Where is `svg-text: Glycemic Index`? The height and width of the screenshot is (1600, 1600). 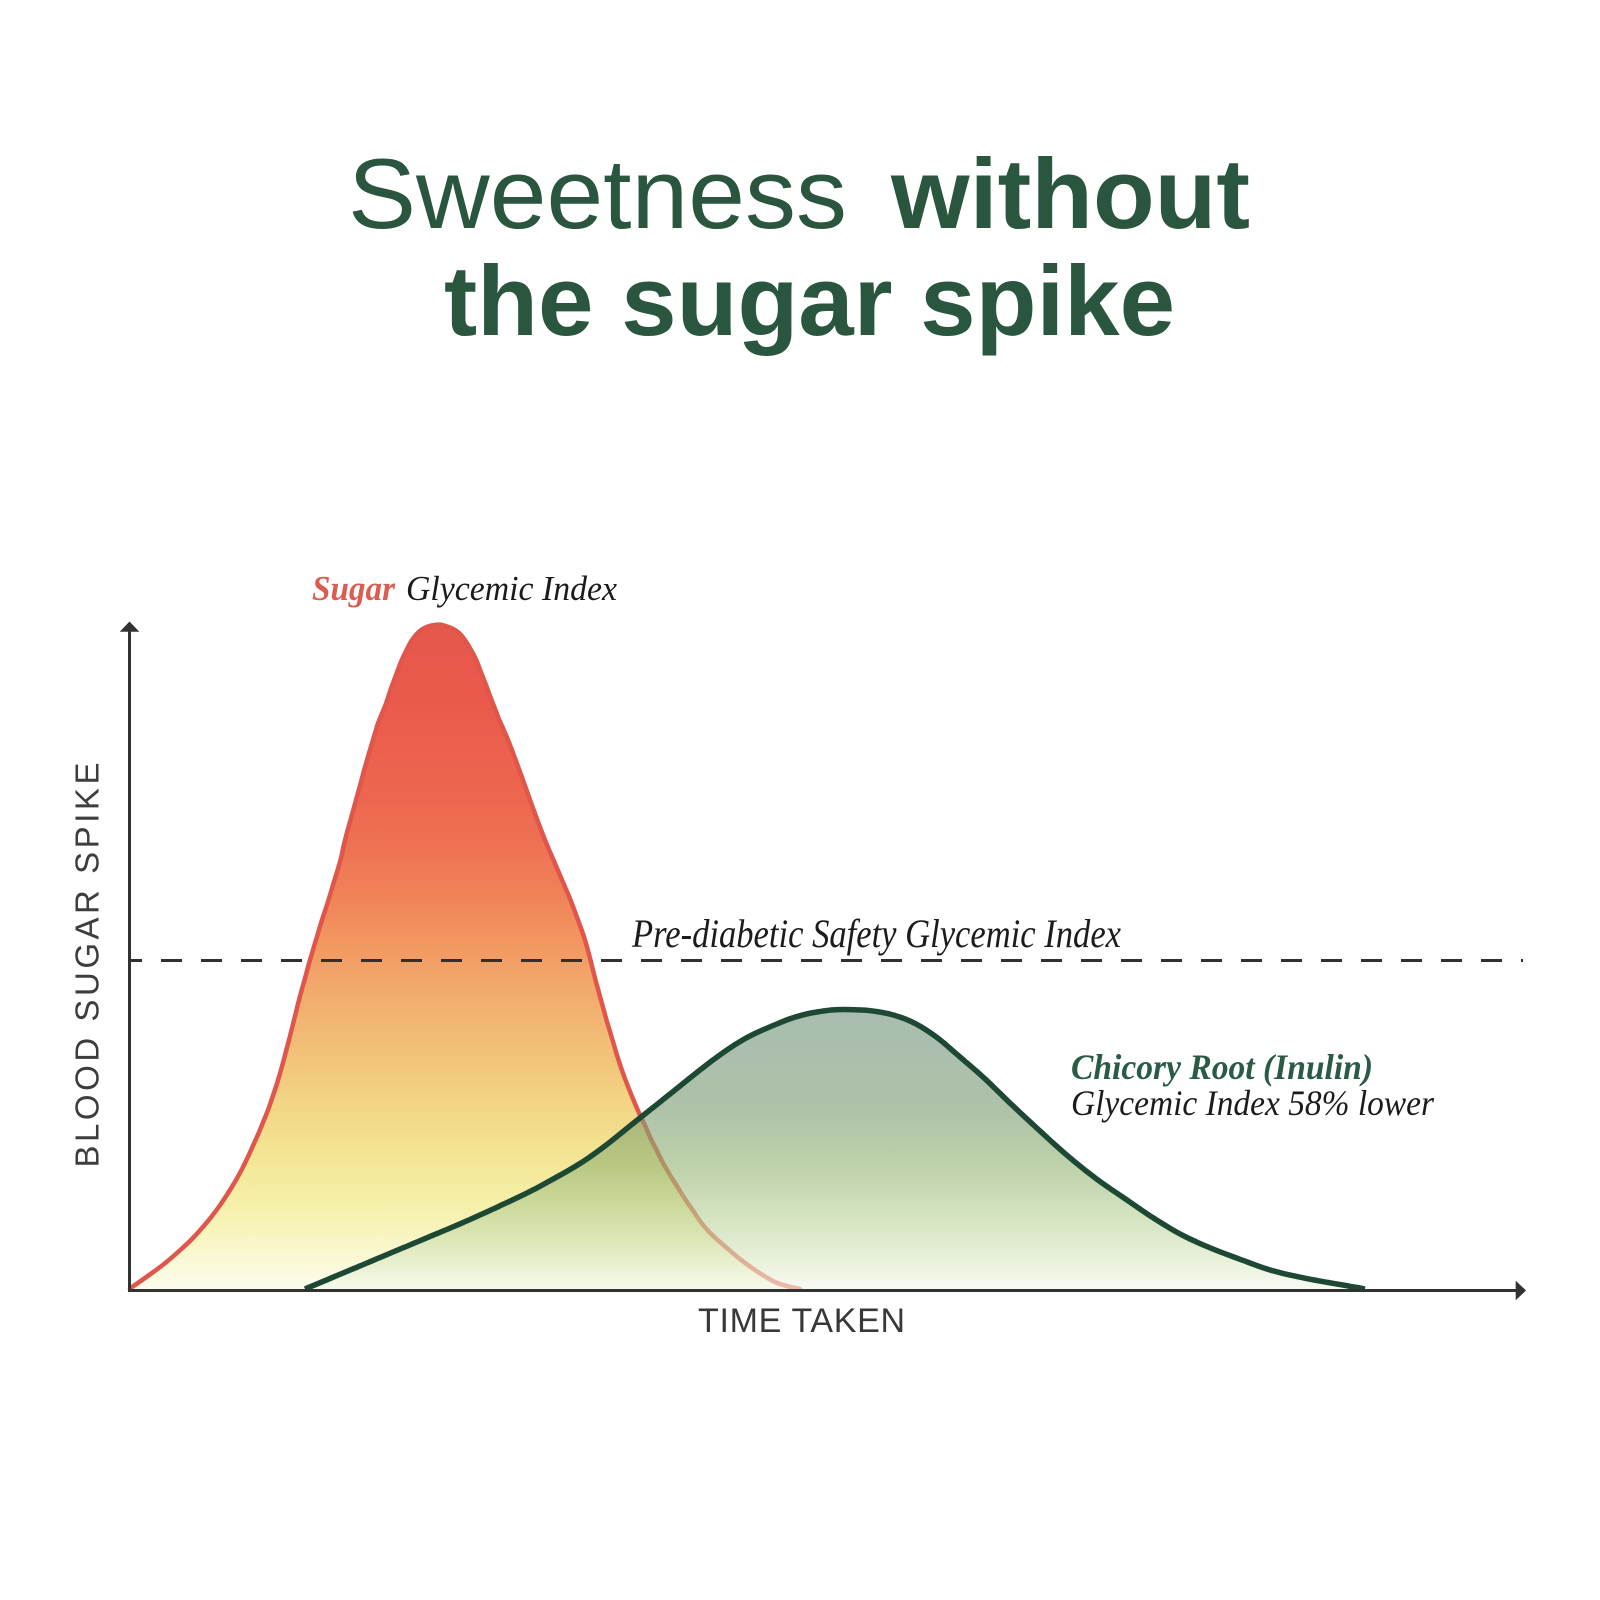 svg-text: Glycemic Index is located at coordinates (512, 589).